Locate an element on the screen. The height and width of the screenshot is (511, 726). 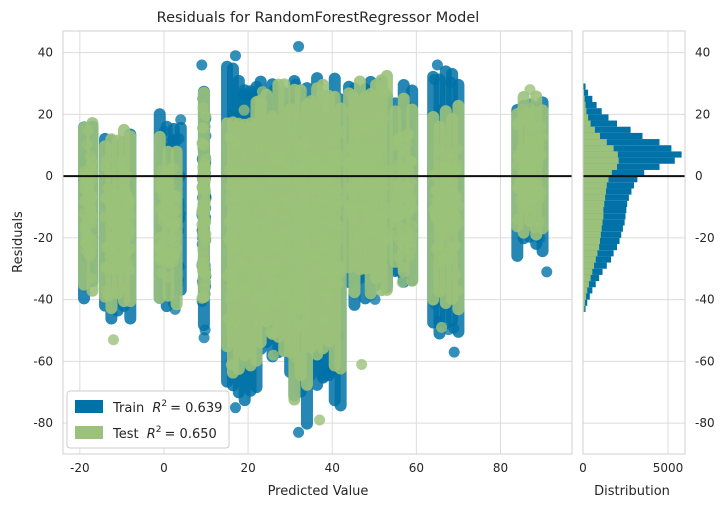
x-tick-label: 60 is located at coordinates (416, 468).